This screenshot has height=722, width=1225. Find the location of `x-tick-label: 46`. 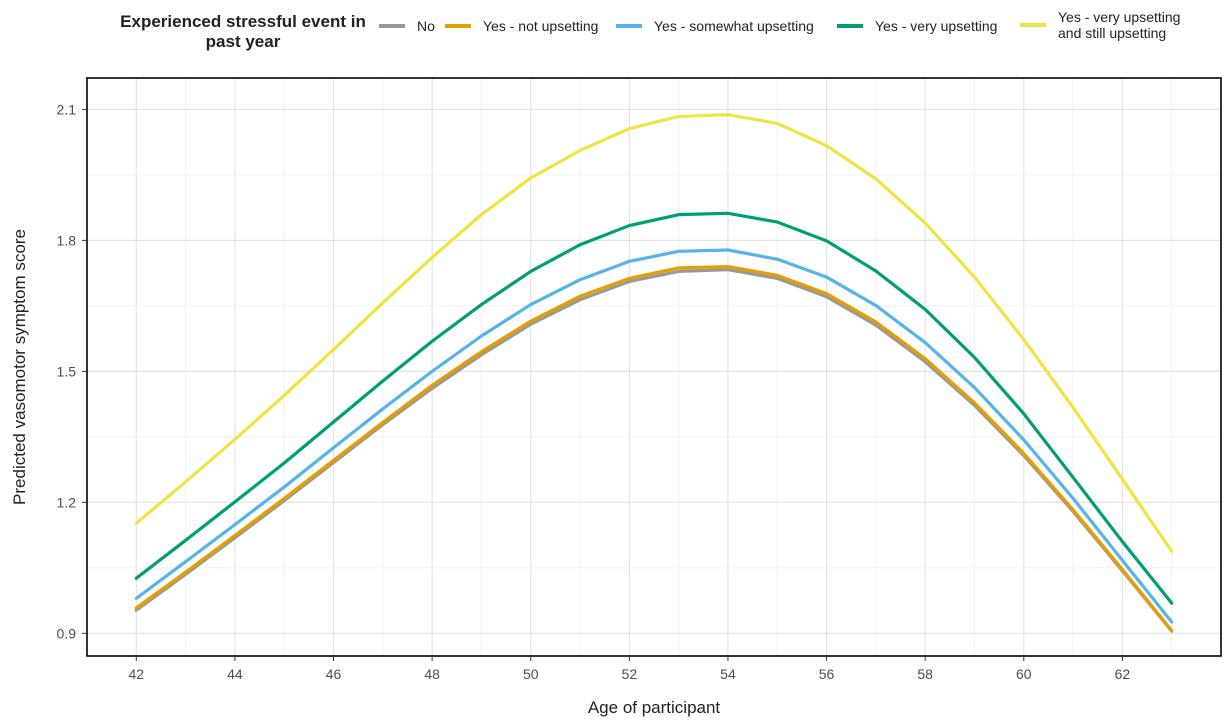

x-tick-label: 46 is located at coordinates (334, 674).